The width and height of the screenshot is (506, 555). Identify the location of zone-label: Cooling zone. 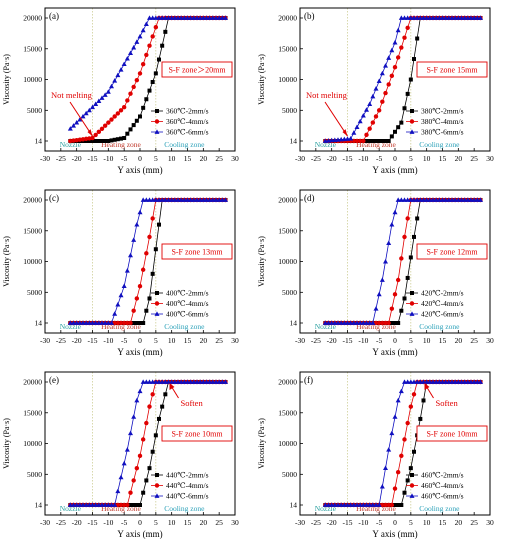
(439, 326).